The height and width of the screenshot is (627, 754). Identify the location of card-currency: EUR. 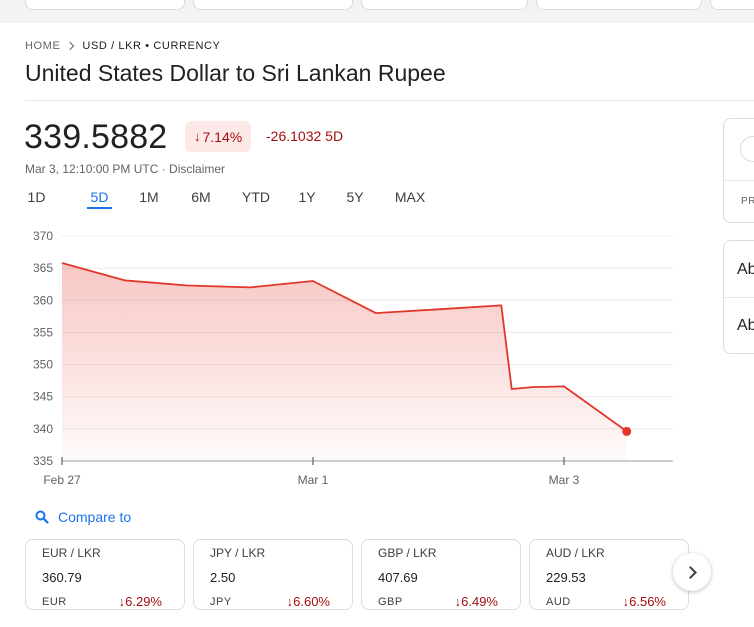
(54, 601).